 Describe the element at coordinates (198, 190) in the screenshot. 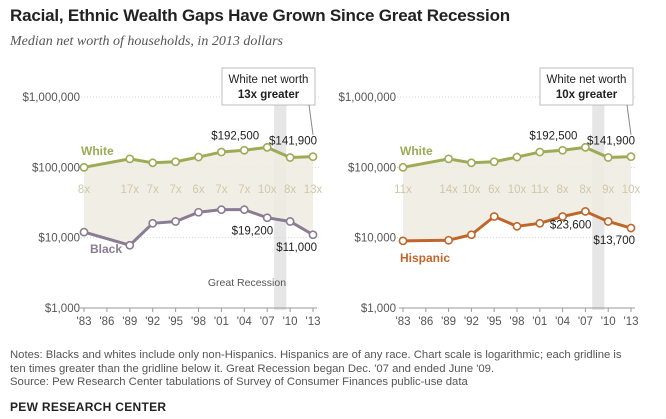

I see `ratio-label: 6x` at that location.